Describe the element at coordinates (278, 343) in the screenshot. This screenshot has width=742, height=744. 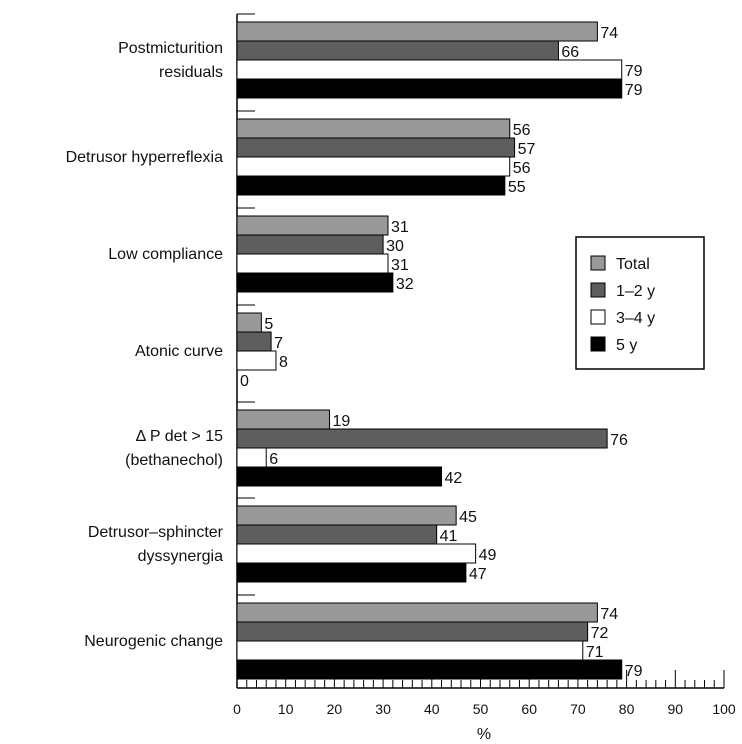
I see `value-label: 7` at that location.